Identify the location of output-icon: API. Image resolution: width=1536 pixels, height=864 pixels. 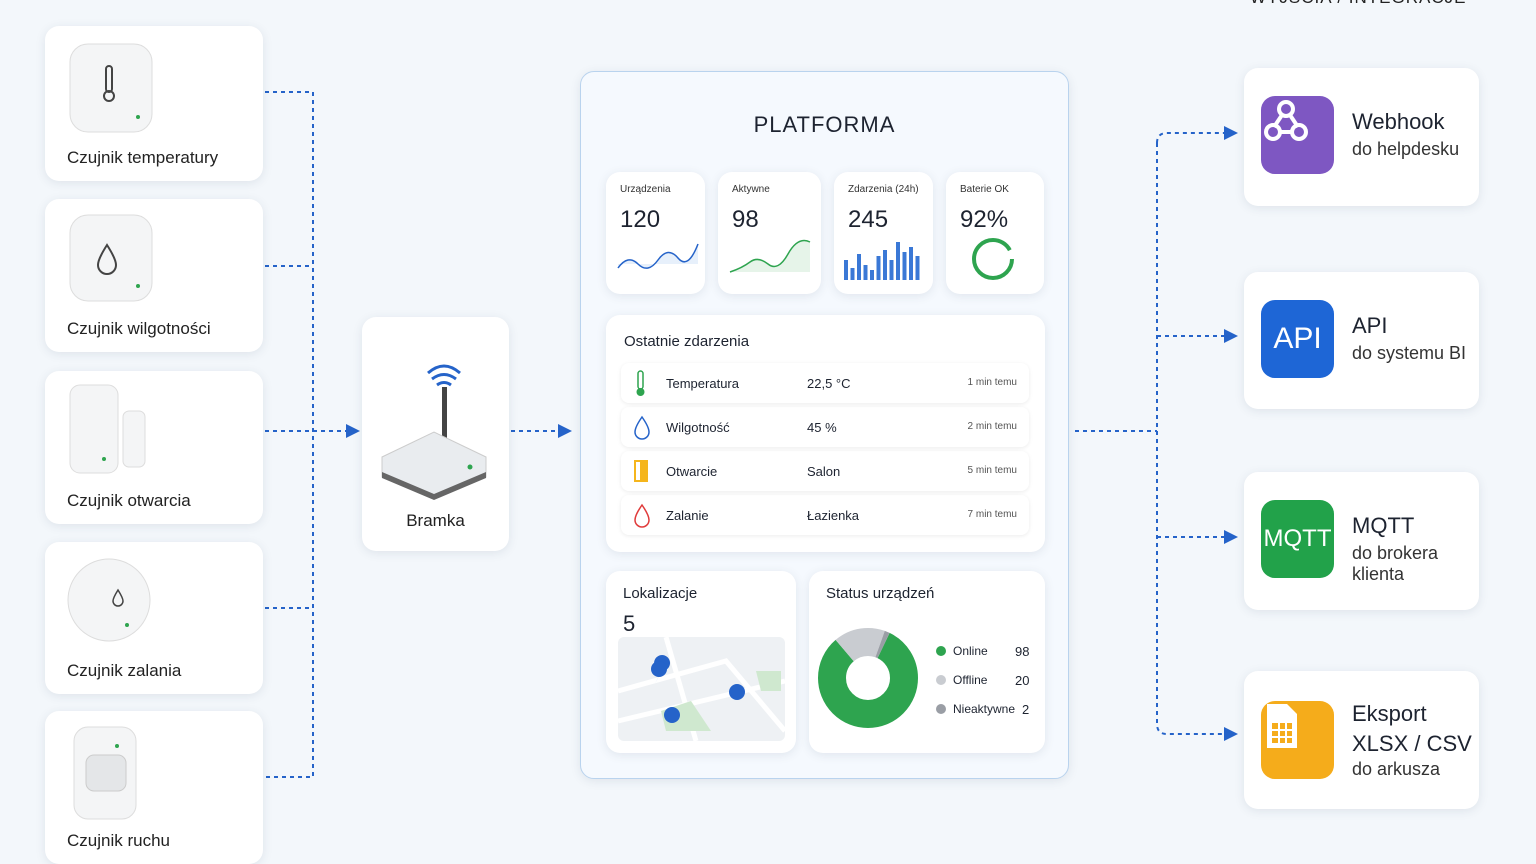
(1297, 338).